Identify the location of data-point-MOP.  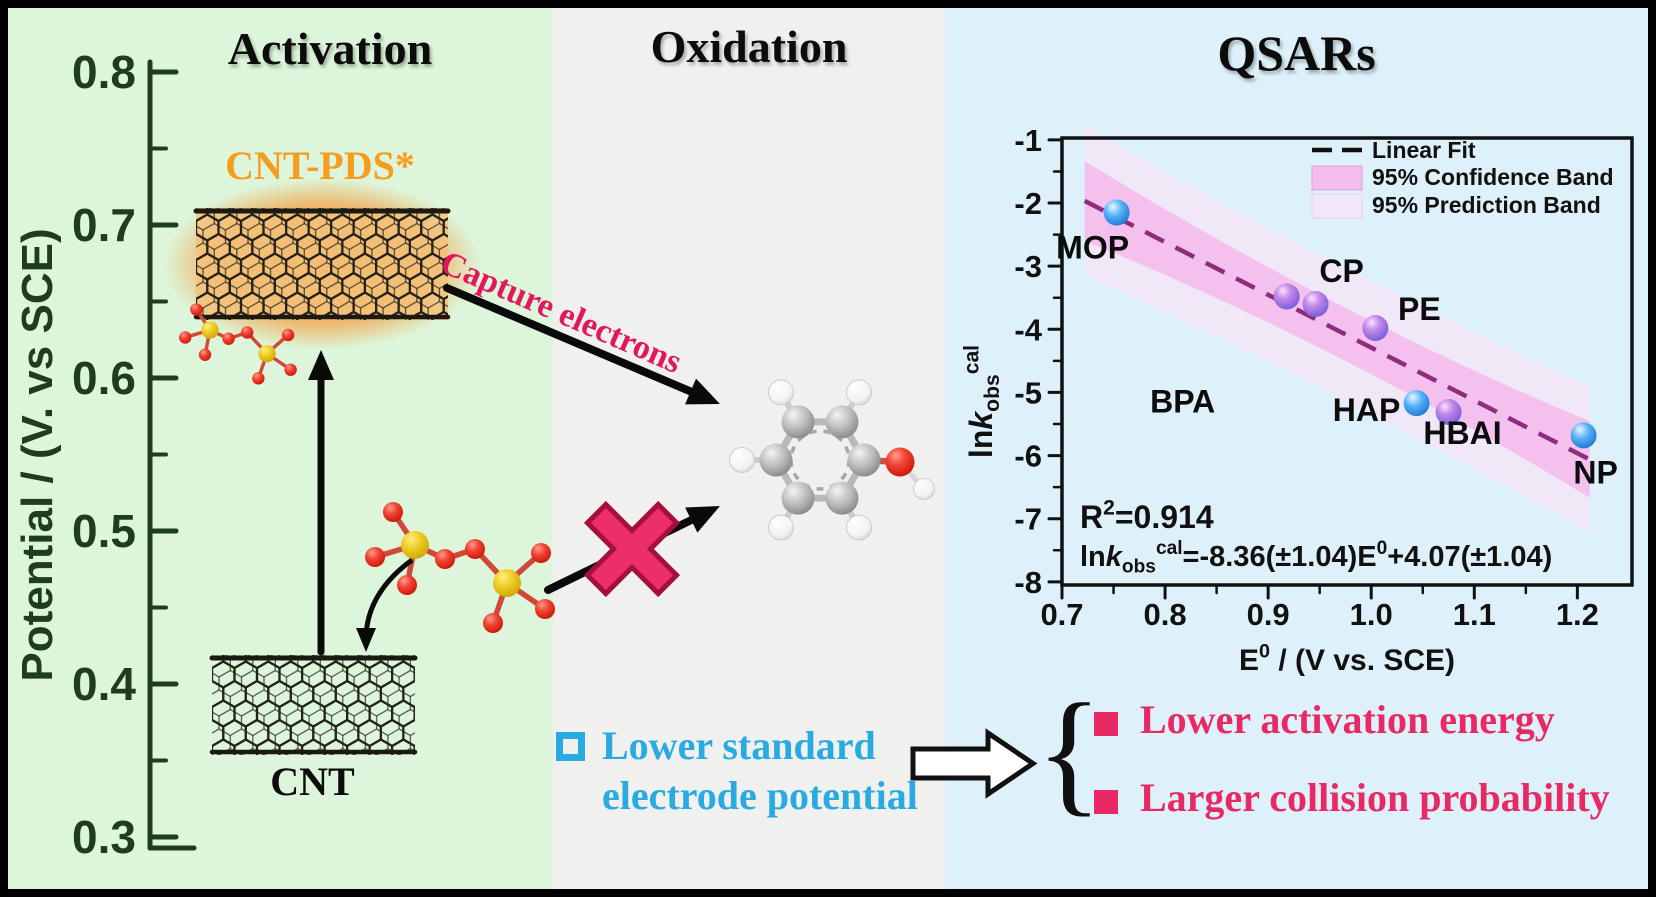
(1116, 212).